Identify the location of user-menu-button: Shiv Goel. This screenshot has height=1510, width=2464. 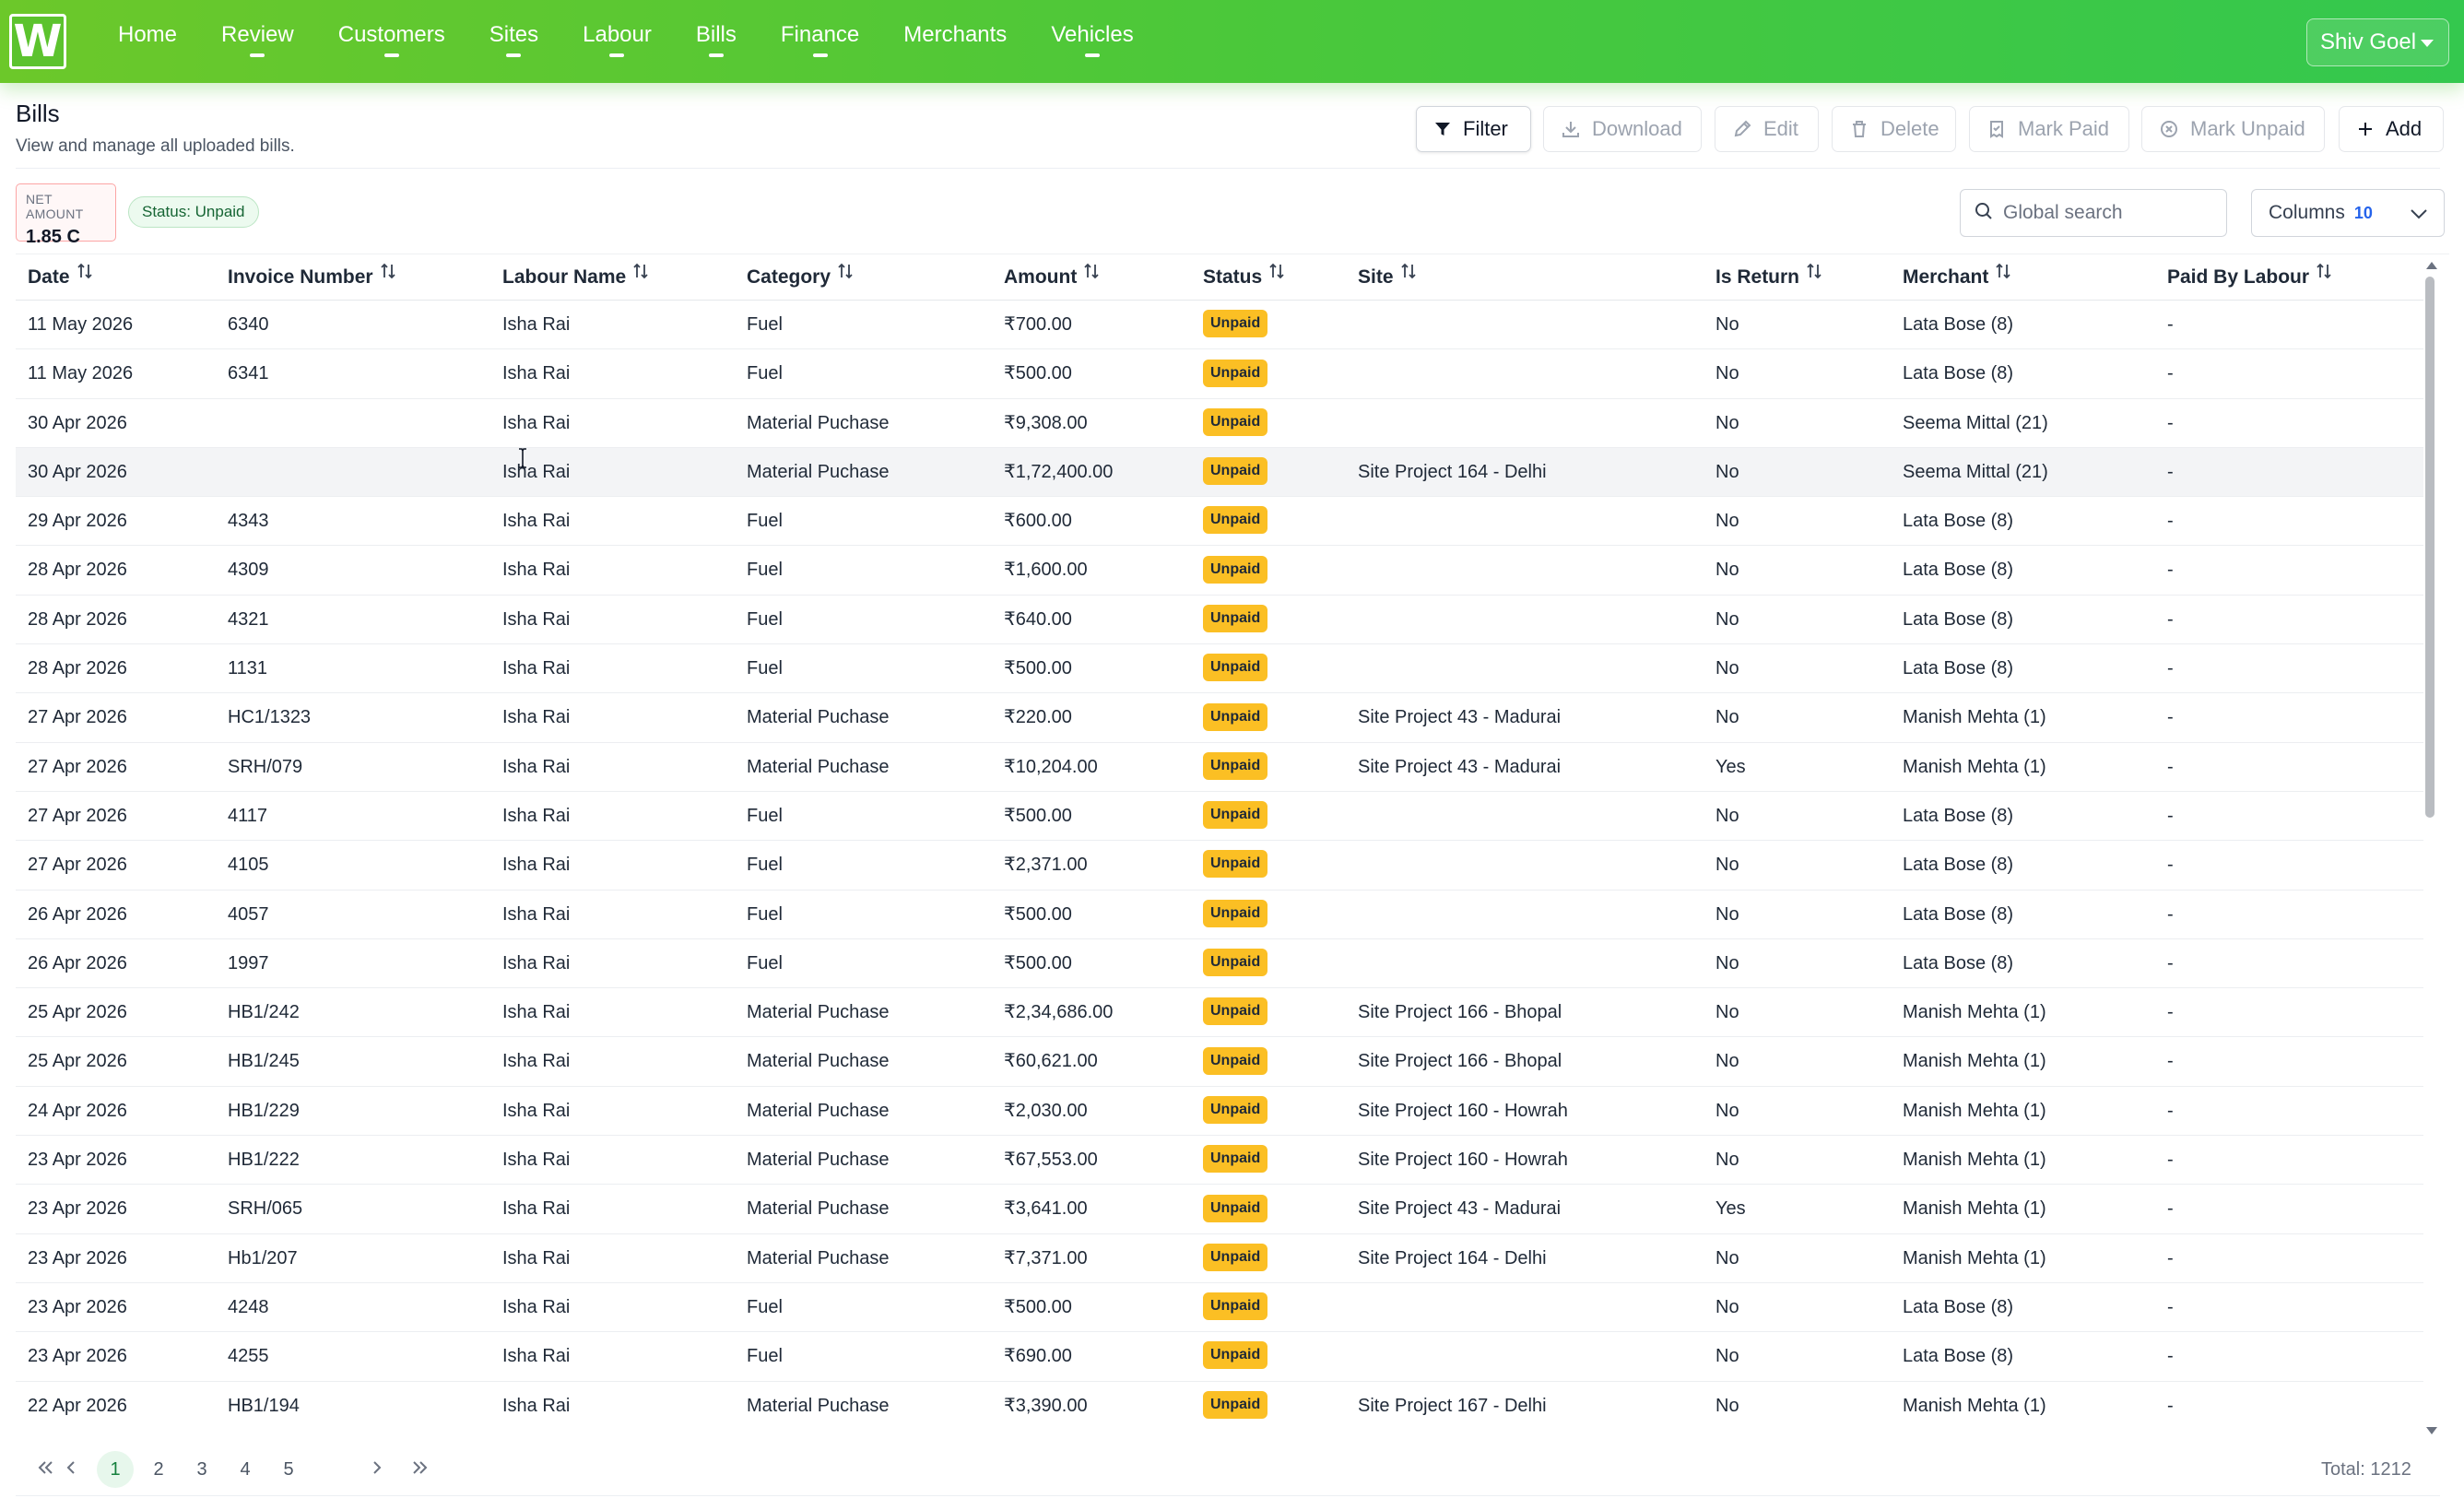
(2377, 42).